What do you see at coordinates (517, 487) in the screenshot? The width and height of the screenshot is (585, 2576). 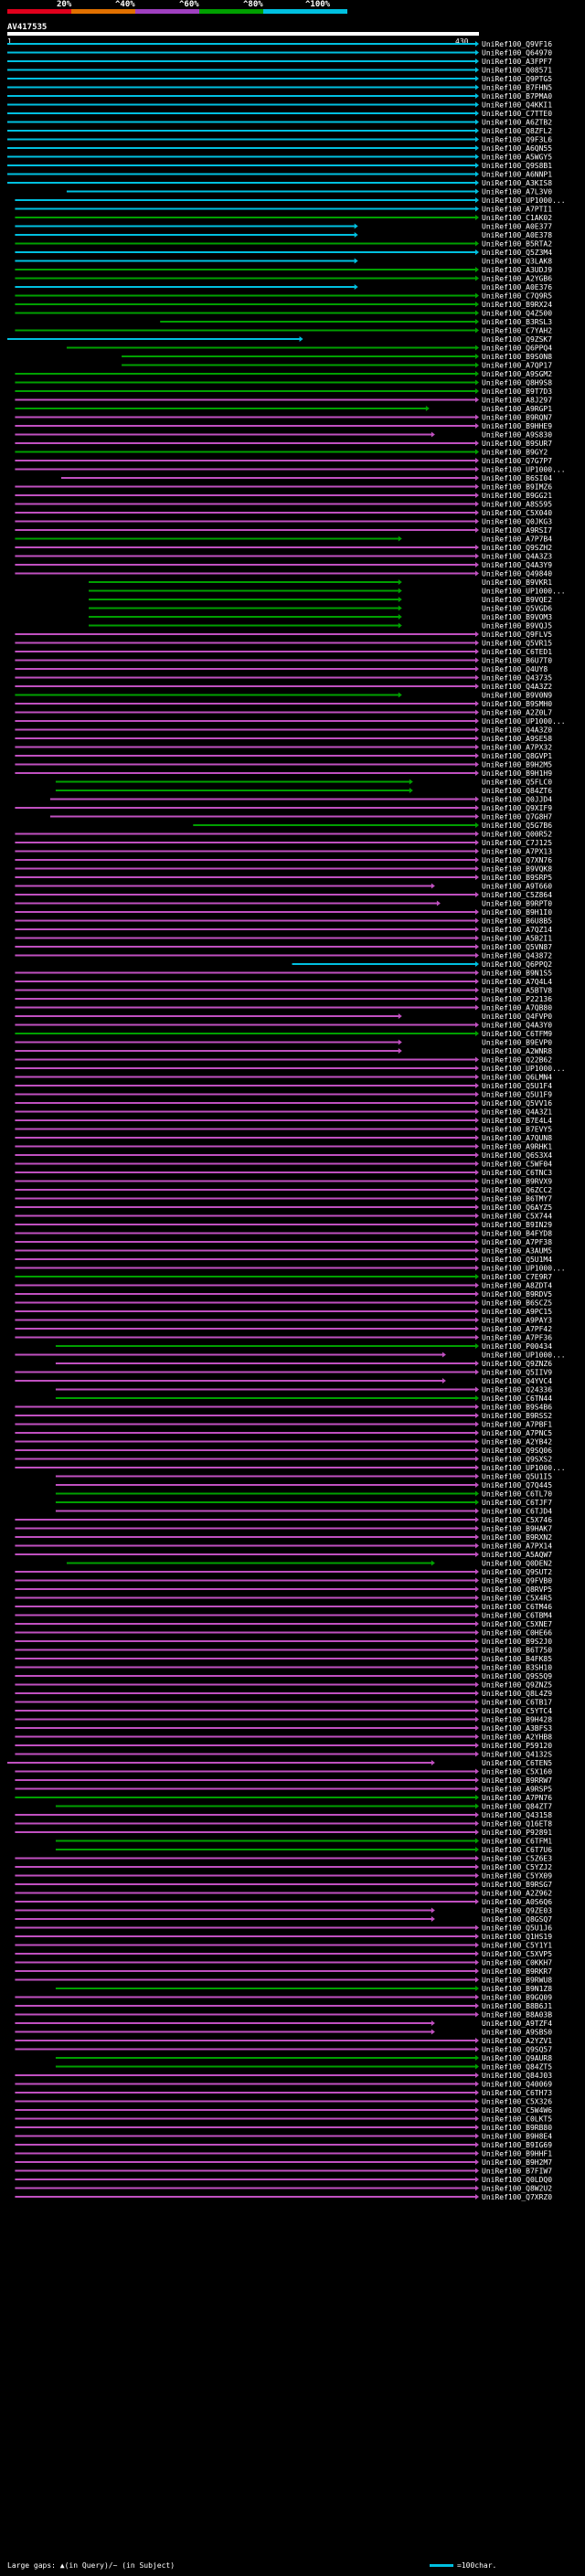 I see `hit-label: UniRef100_B9IMZ6` at bounding box center [517, 487].